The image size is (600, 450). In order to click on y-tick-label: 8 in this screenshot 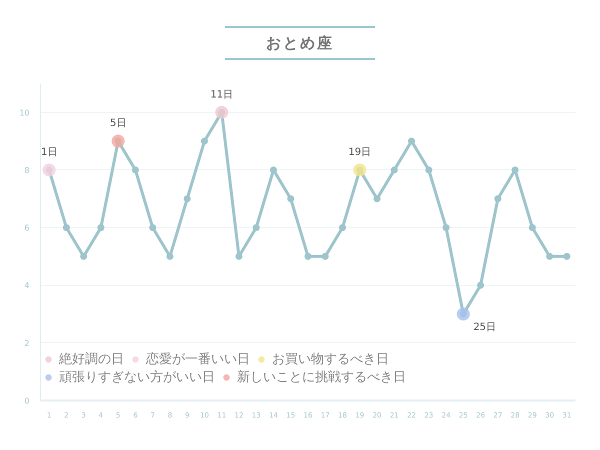, I will do `click(27, 170)`.